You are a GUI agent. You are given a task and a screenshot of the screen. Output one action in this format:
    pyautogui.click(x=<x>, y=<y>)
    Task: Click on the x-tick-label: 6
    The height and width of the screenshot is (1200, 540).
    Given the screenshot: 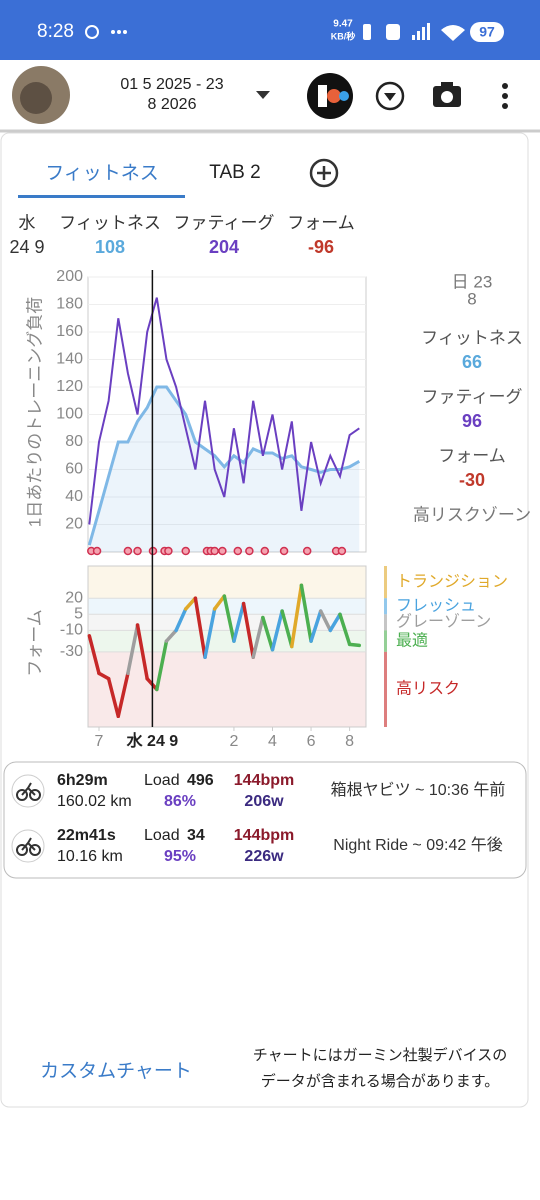 What is the action you would take?
    pyautogui.click(x=311, y=741)
    